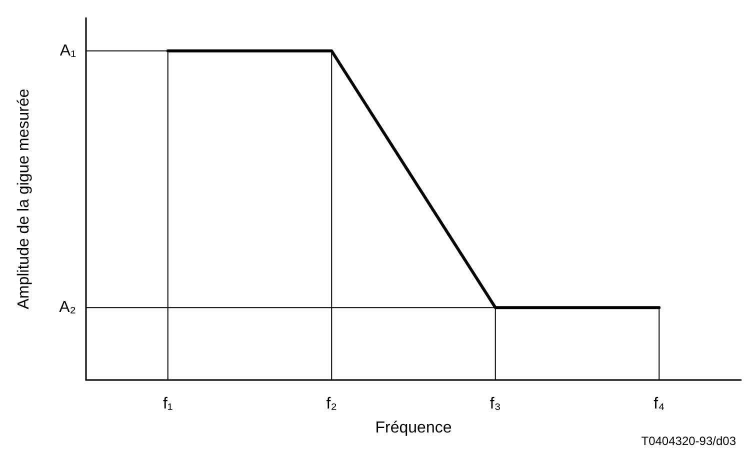 The image size is (750, 457). Describe the element at coordinates (413, 428) in the screenshot. I see `x-axis-title: Fréquence` at that location.